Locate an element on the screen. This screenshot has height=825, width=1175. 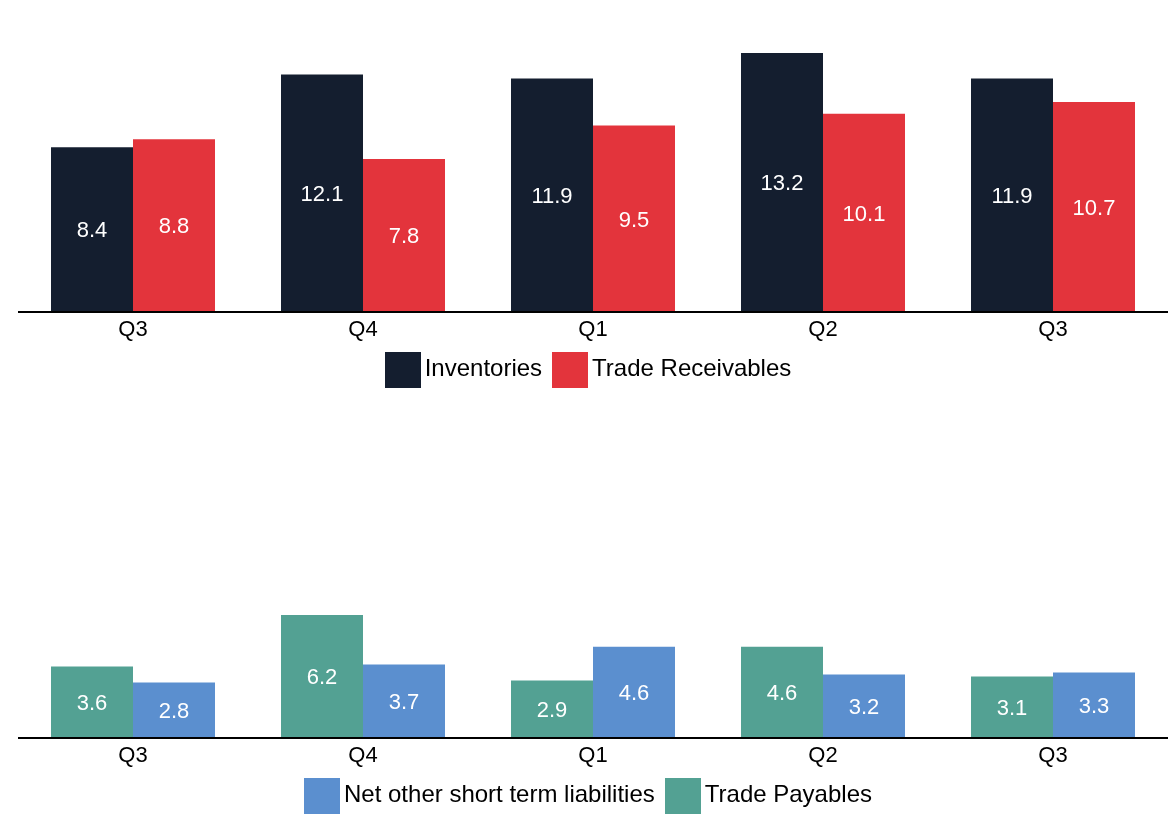
data-label: 3.1 is located at coordinates (1012, 708).